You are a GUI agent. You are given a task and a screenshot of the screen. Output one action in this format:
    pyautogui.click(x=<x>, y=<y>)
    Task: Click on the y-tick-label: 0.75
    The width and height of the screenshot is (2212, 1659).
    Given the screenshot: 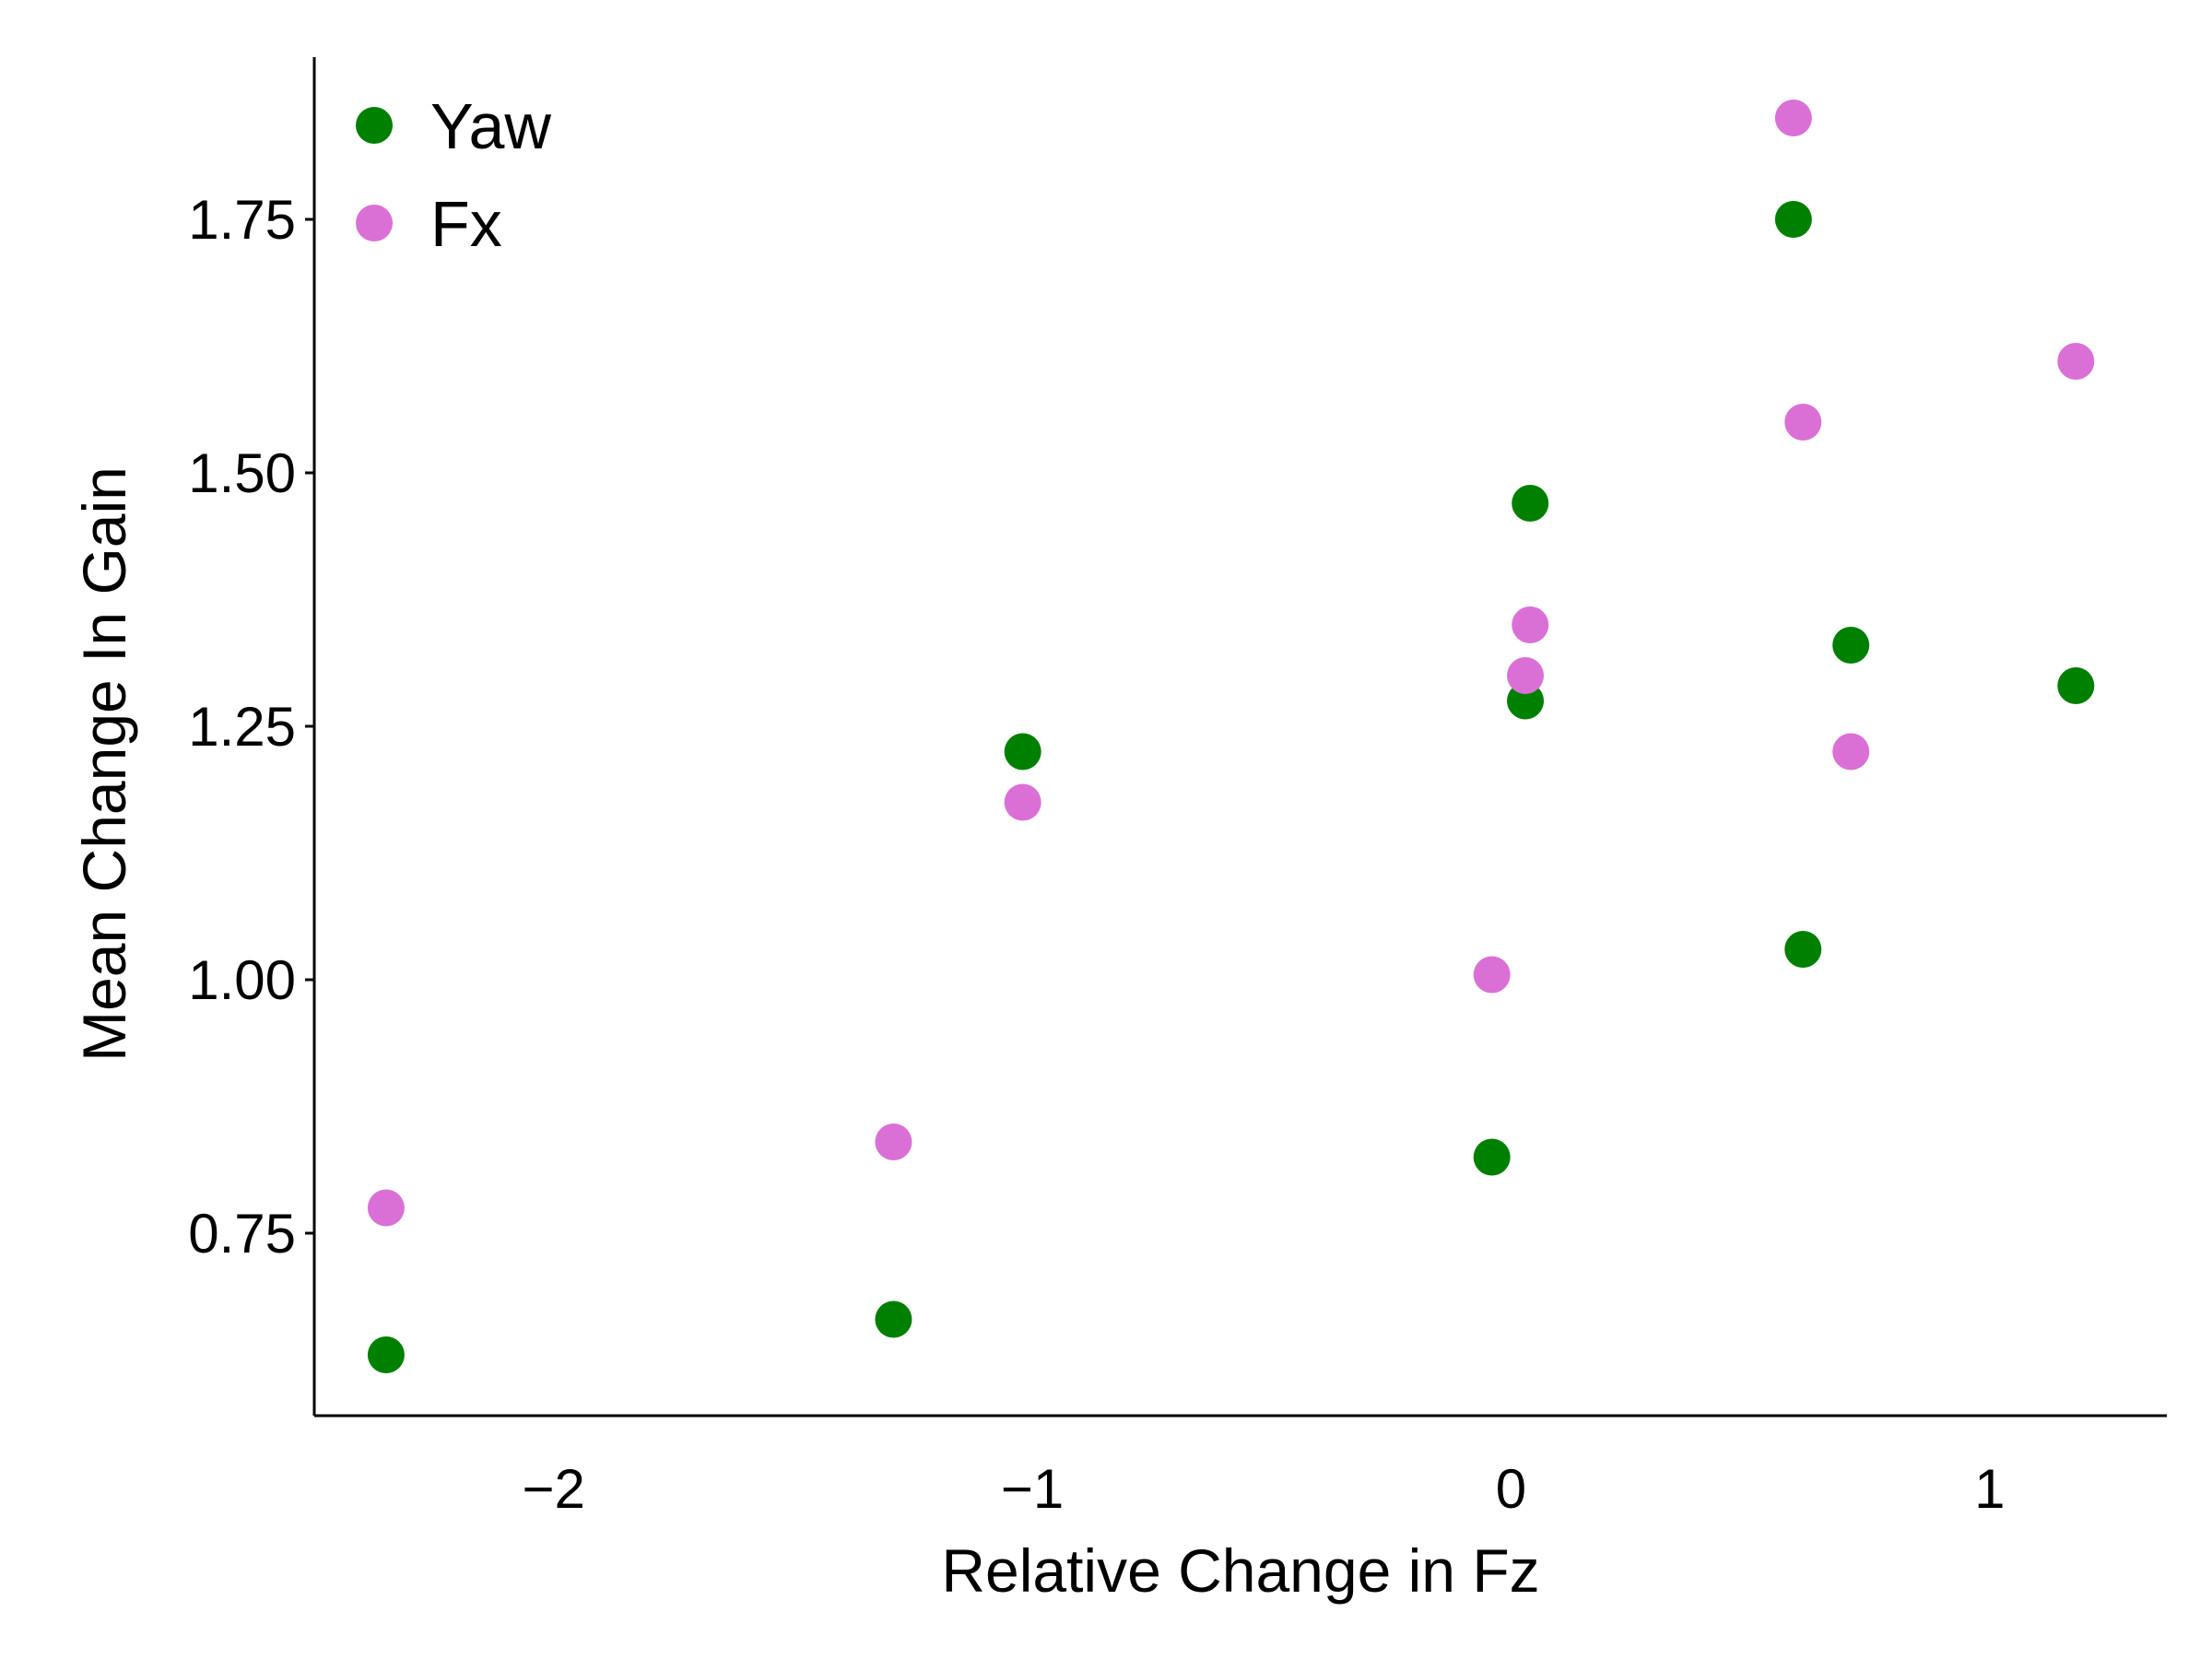 What is the action you would take?
    pyautogui.click(x=242, y=1234)
    